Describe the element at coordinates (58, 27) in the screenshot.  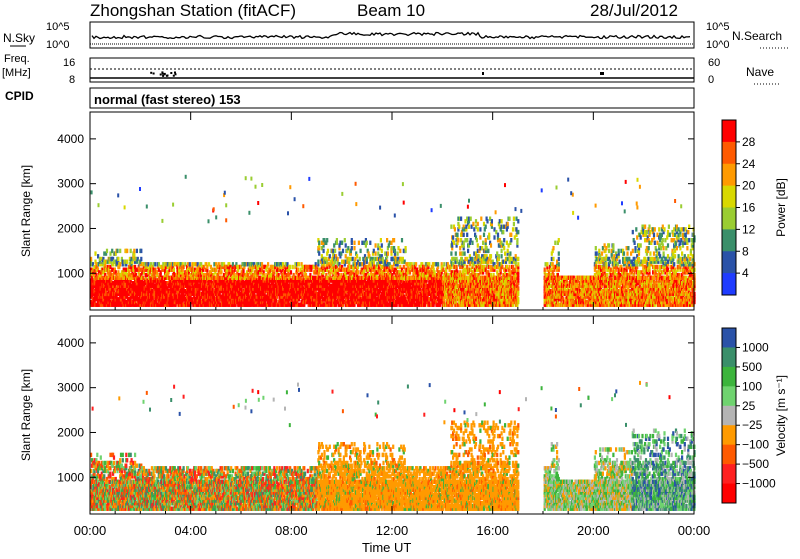
I see `nsky-tick-top: 10^5` at that location.